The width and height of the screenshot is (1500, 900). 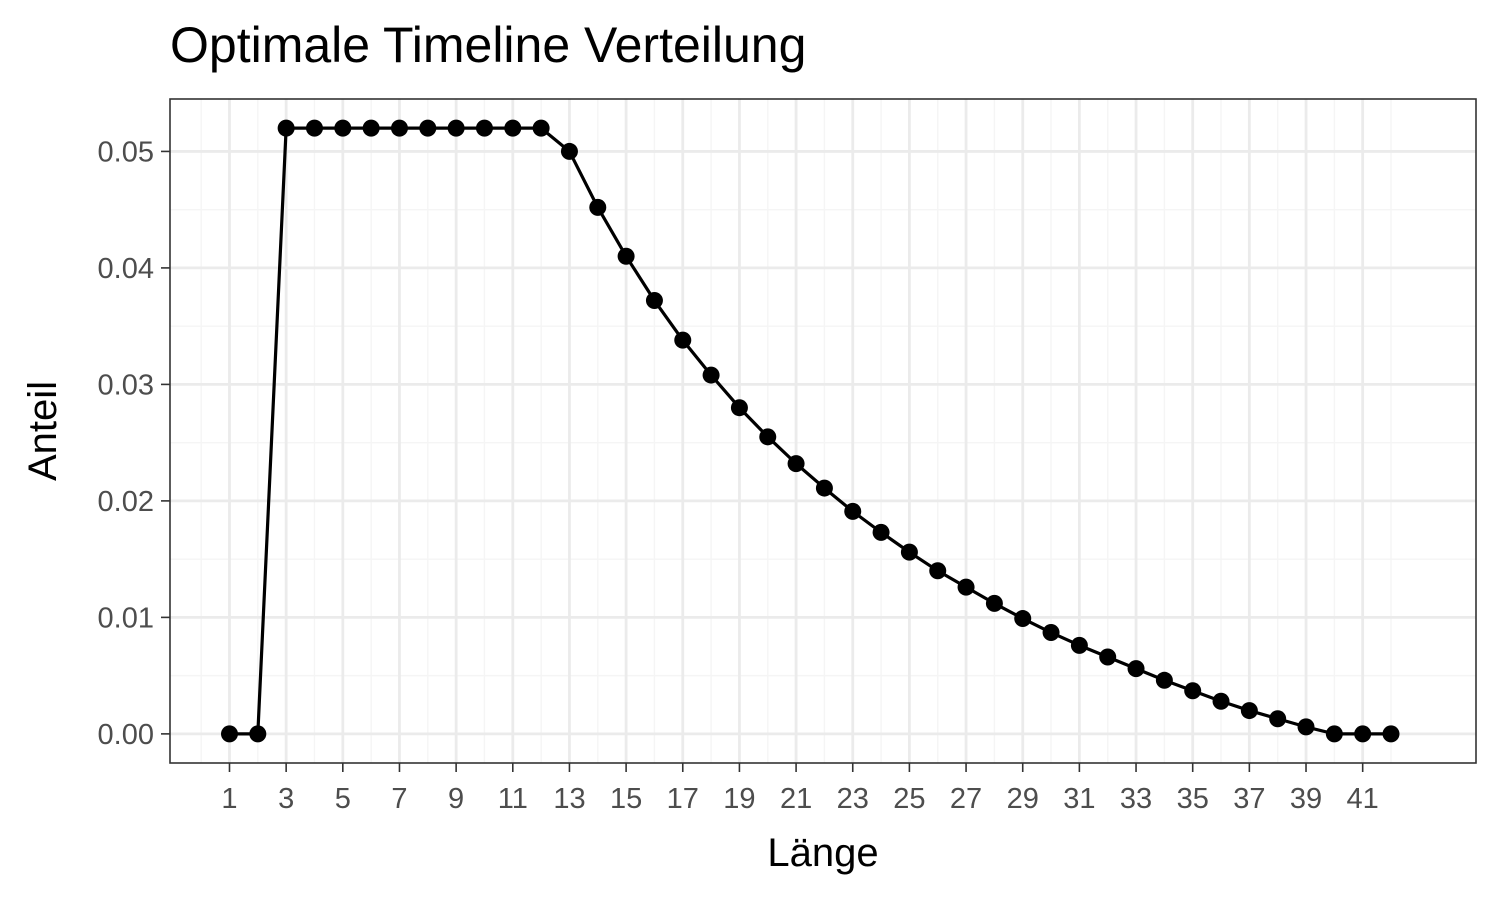 I want to click on y-axis-title: Anteil, so click(x=43, y=431).